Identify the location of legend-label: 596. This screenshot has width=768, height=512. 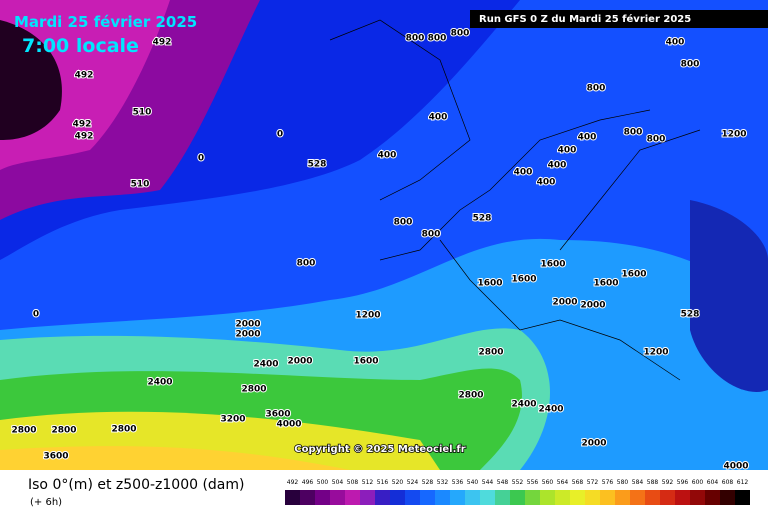
(683, 482).